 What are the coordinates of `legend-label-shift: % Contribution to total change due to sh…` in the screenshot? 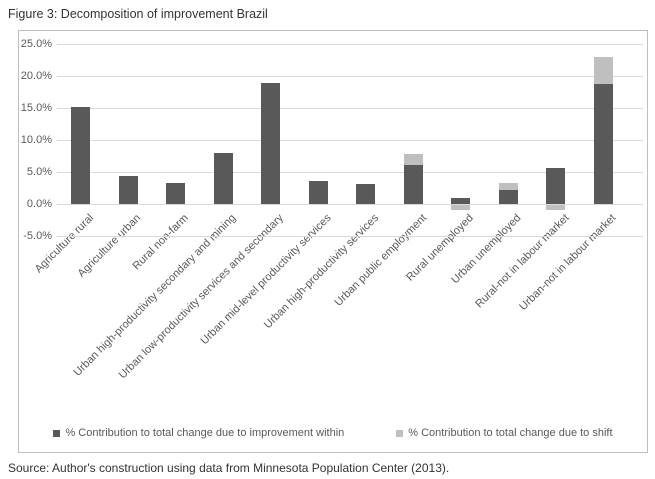 It's located at (510, 433).